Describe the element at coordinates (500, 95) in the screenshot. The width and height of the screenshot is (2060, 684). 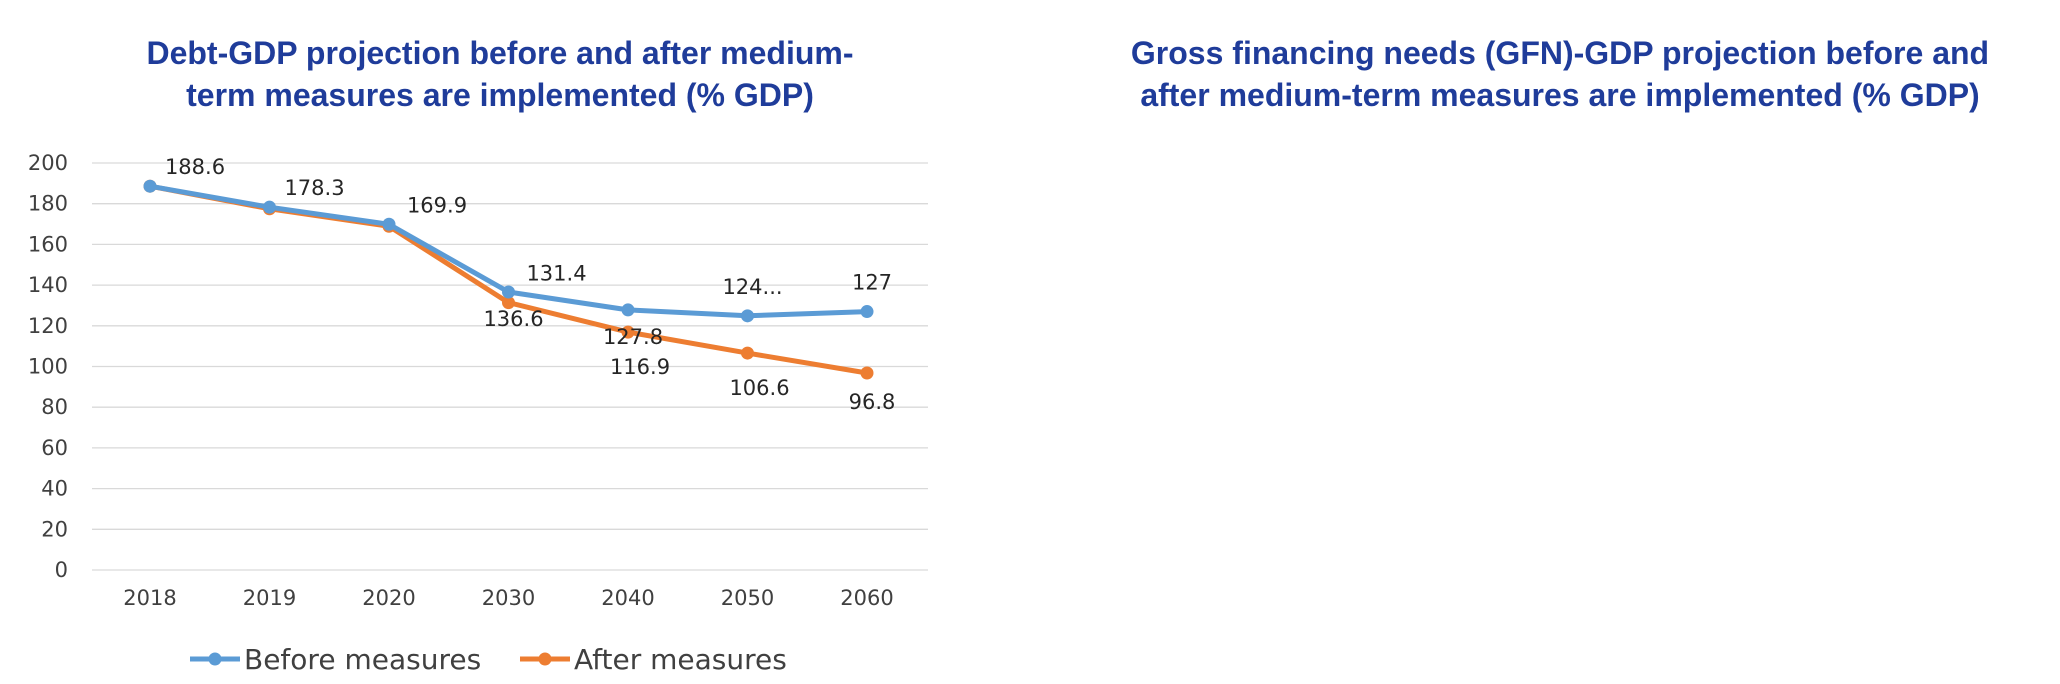
I see `chart-title-line-2: term measures are implemented (% GDP)` at that location.